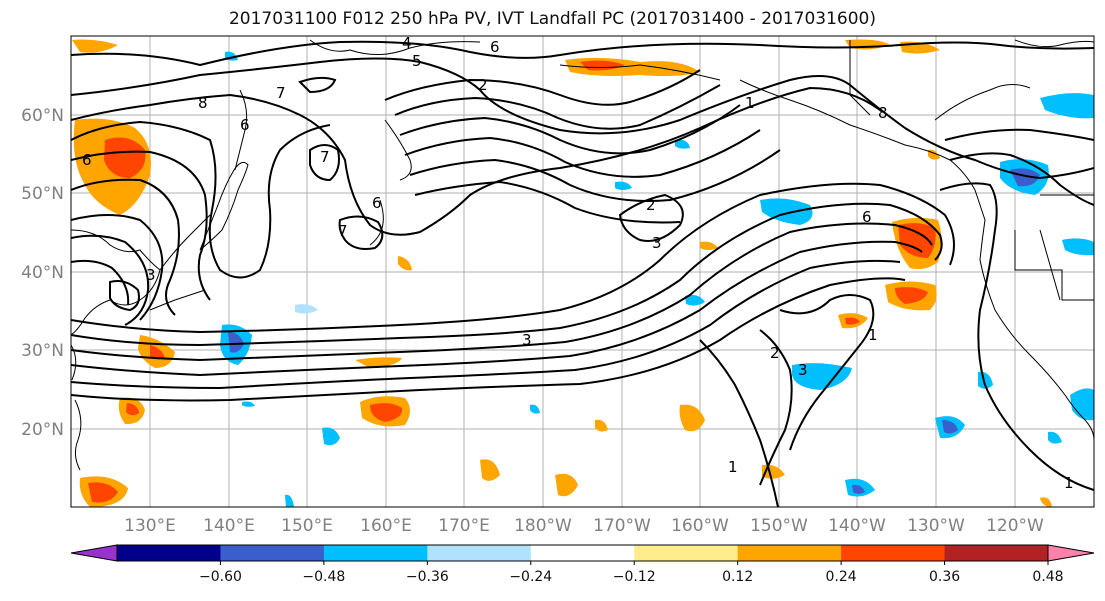 This screenshot has width=1105, height=601. I want to click on colorbar-tick-label: −0.48, so click(323, 577).